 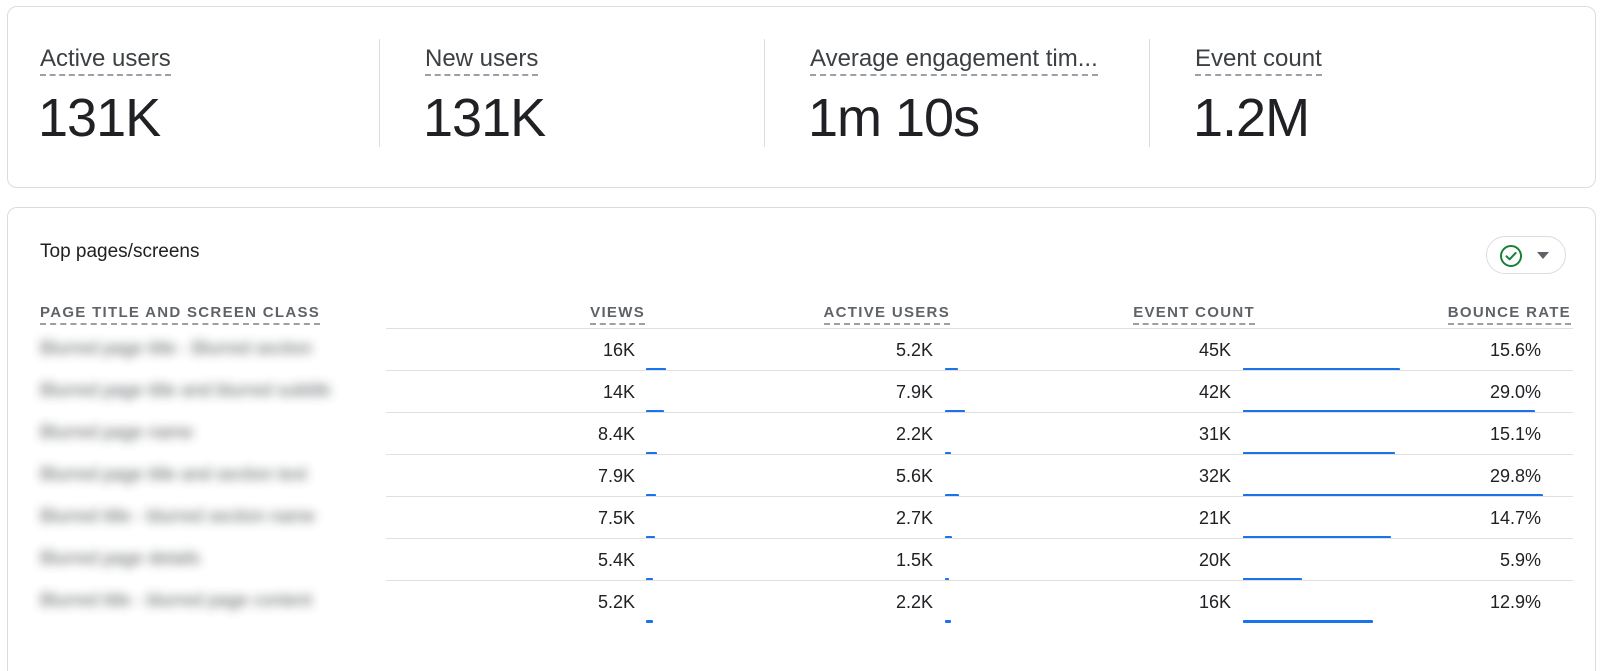 I want to click on views-cell: 14K, so click(x=618, y=392).